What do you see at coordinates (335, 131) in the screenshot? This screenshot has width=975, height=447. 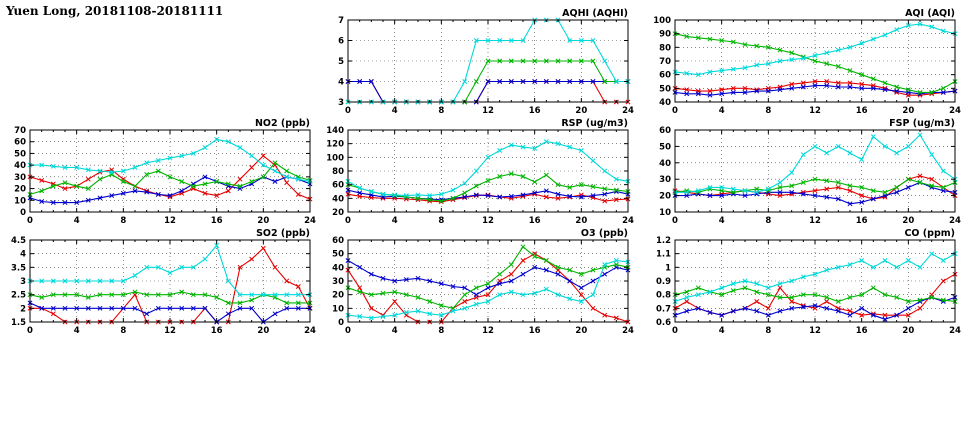 I see `y-tick-label: 140` at bounding box center [335, 131].